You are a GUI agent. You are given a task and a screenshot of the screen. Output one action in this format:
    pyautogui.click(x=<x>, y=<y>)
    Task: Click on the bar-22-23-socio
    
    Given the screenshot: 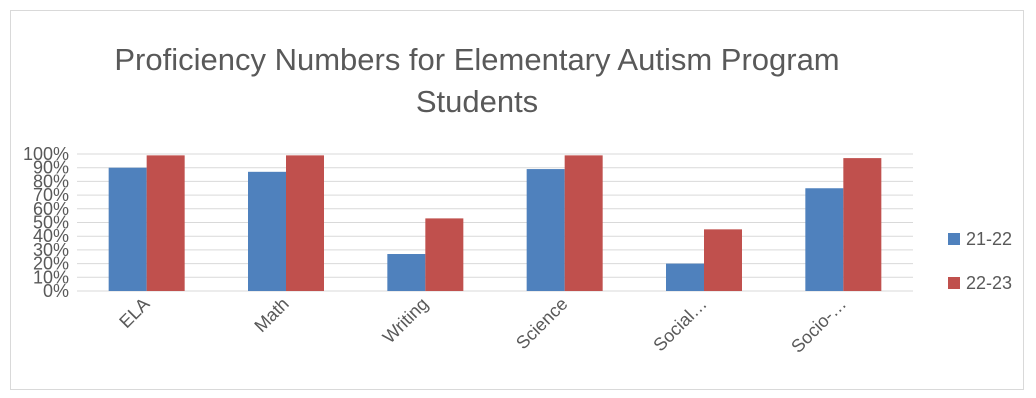 What is the action you would take?
    pyautogui.click(x=862, y=224)
    